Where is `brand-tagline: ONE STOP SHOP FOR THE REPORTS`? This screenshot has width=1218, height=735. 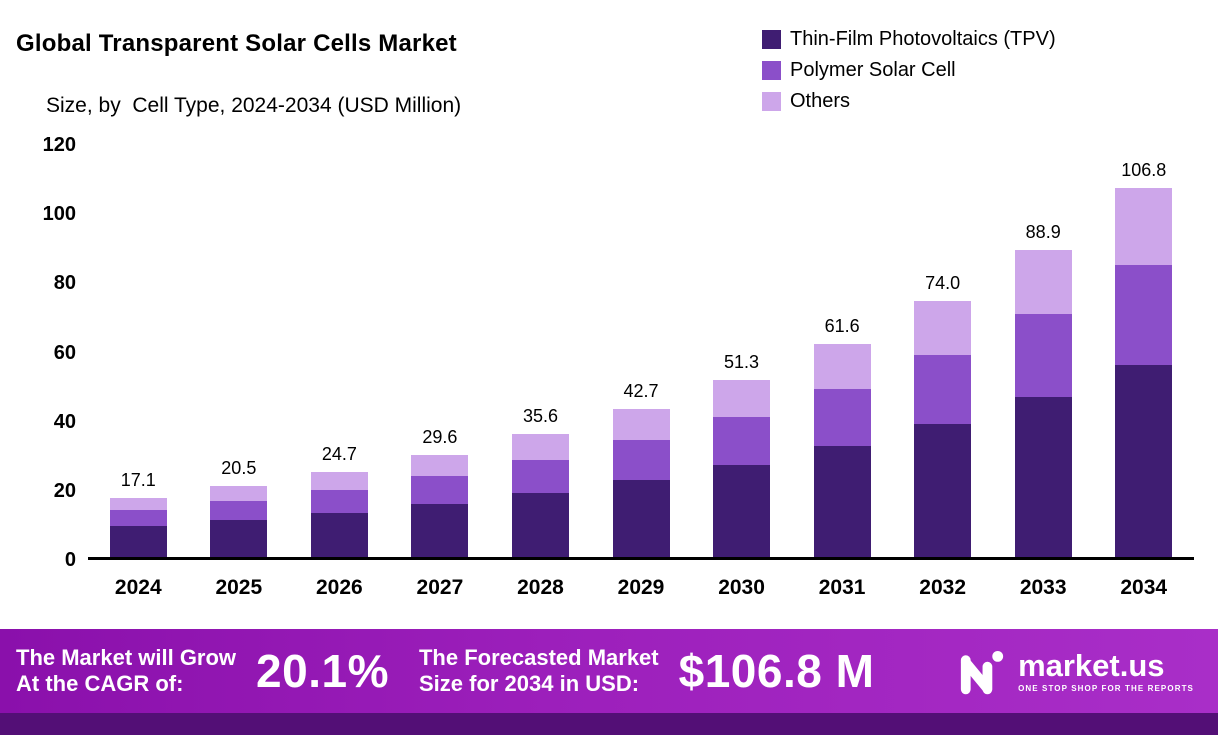
brand-tagline: ONE STOP SHOP FOR THE REPORTS is located at coordinates (1106, 688).